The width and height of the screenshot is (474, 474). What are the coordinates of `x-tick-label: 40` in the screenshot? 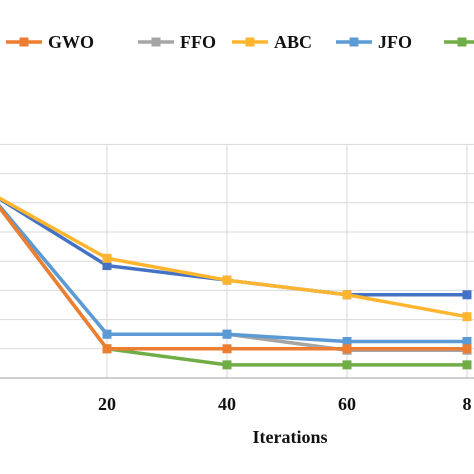 It's located at (227, 404).